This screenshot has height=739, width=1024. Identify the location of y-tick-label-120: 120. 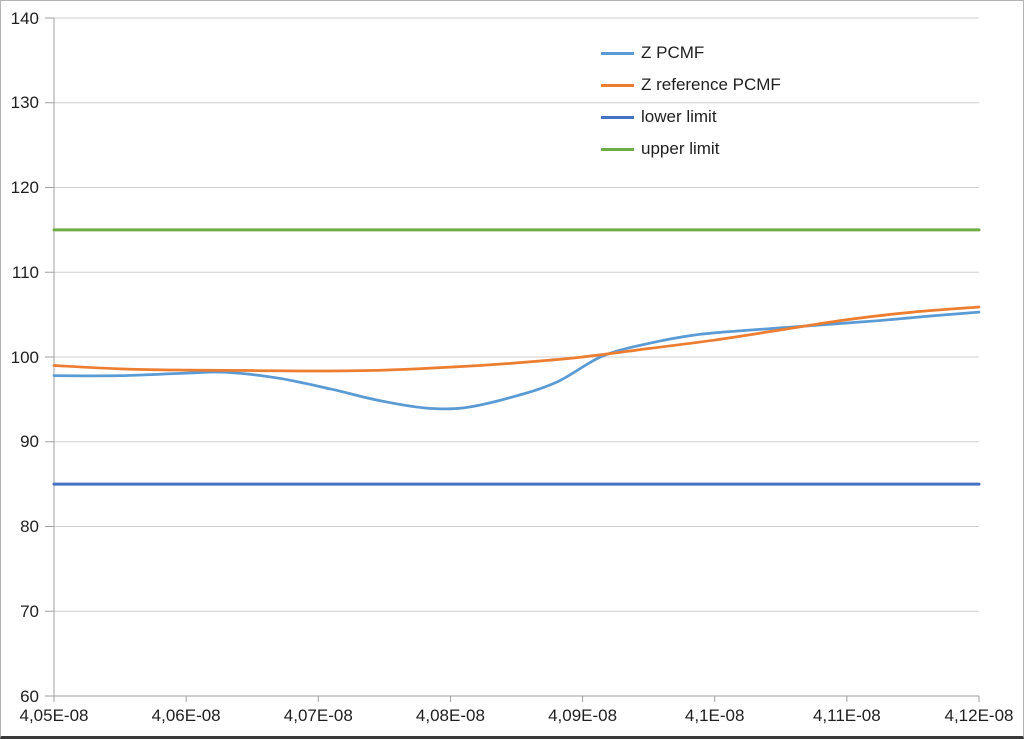
(24, 187).